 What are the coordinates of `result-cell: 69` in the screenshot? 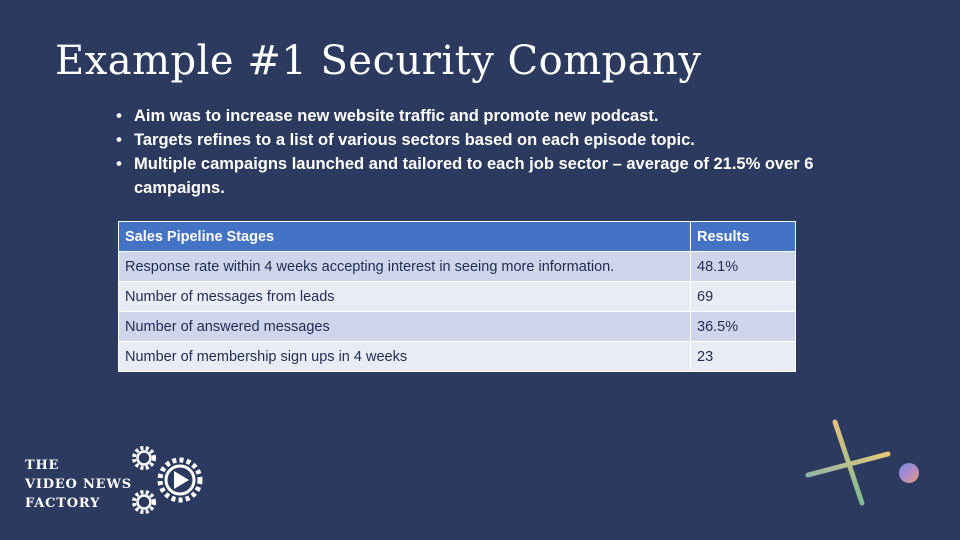 It's located at (743, 296).